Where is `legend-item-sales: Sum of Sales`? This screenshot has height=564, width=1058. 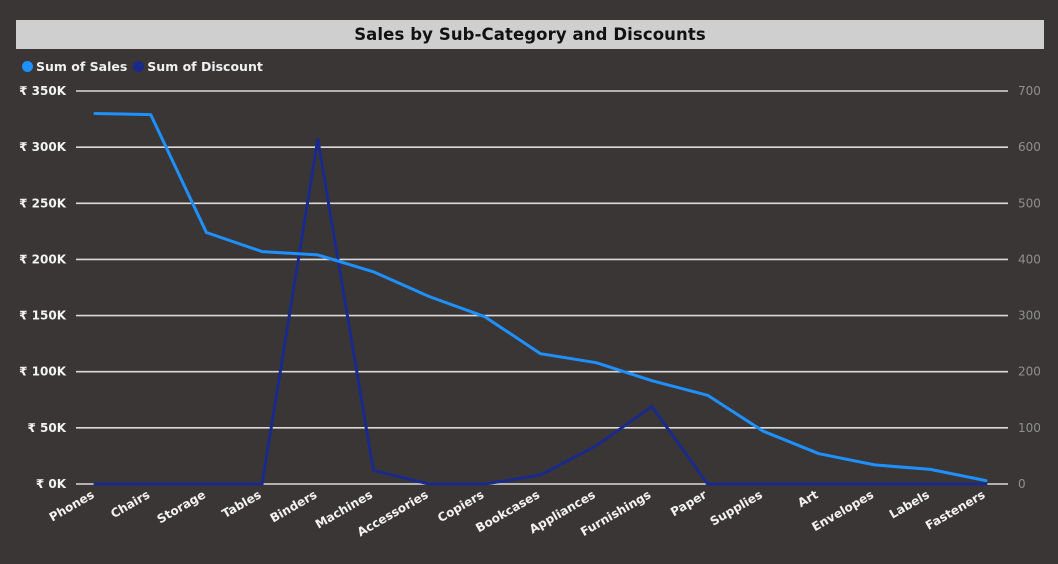
legend-item-sales: Sum of Sales is located at coordinates (74, 66).